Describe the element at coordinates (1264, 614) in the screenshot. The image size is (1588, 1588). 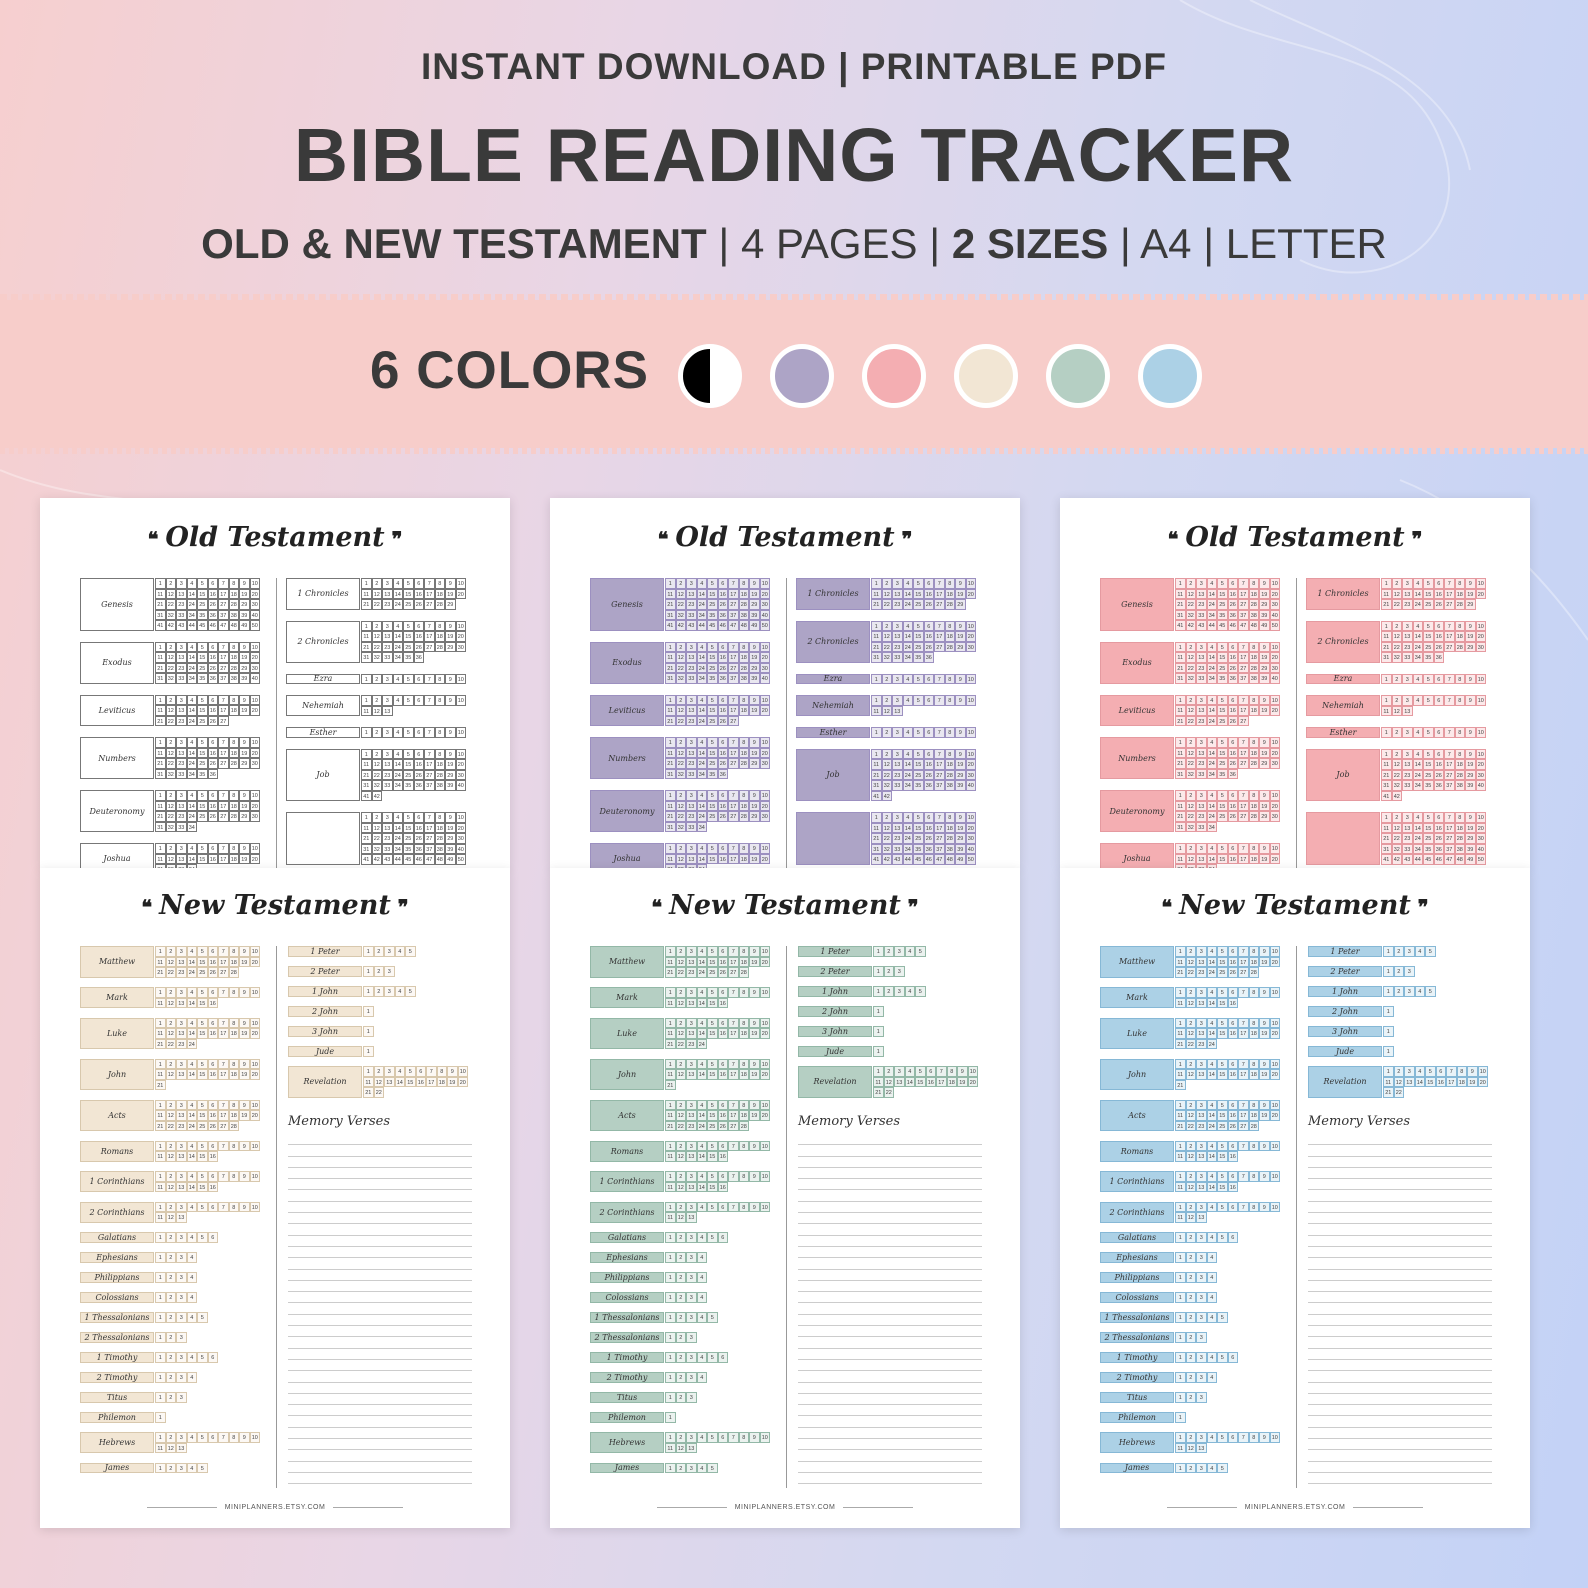
I see `chapter-checkbox: 39` at that location.